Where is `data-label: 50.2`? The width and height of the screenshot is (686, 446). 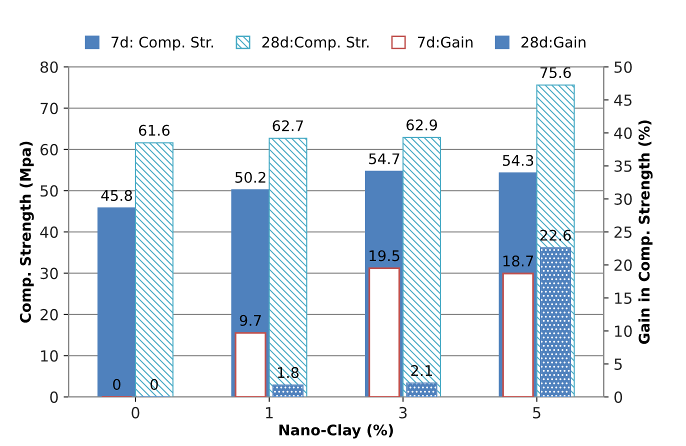
data-label: 50.2 is located at coordinates (250, 177).